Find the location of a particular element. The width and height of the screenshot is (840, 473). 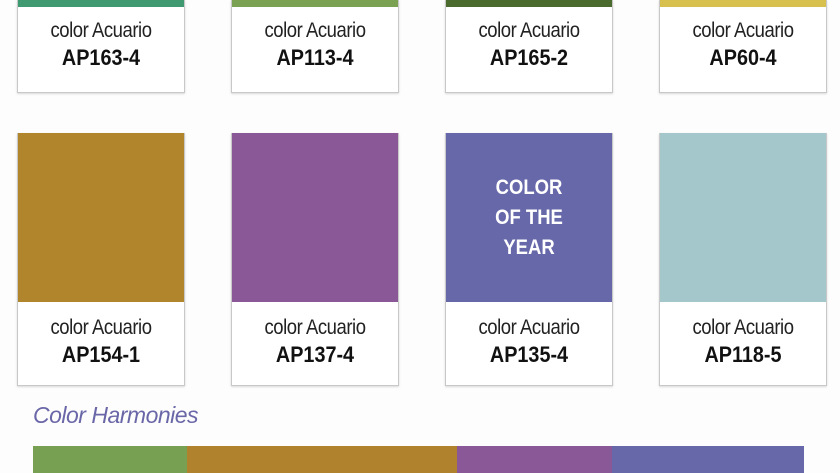

harmonies-title: Color Harmonies is located at coordinates (116, 415).